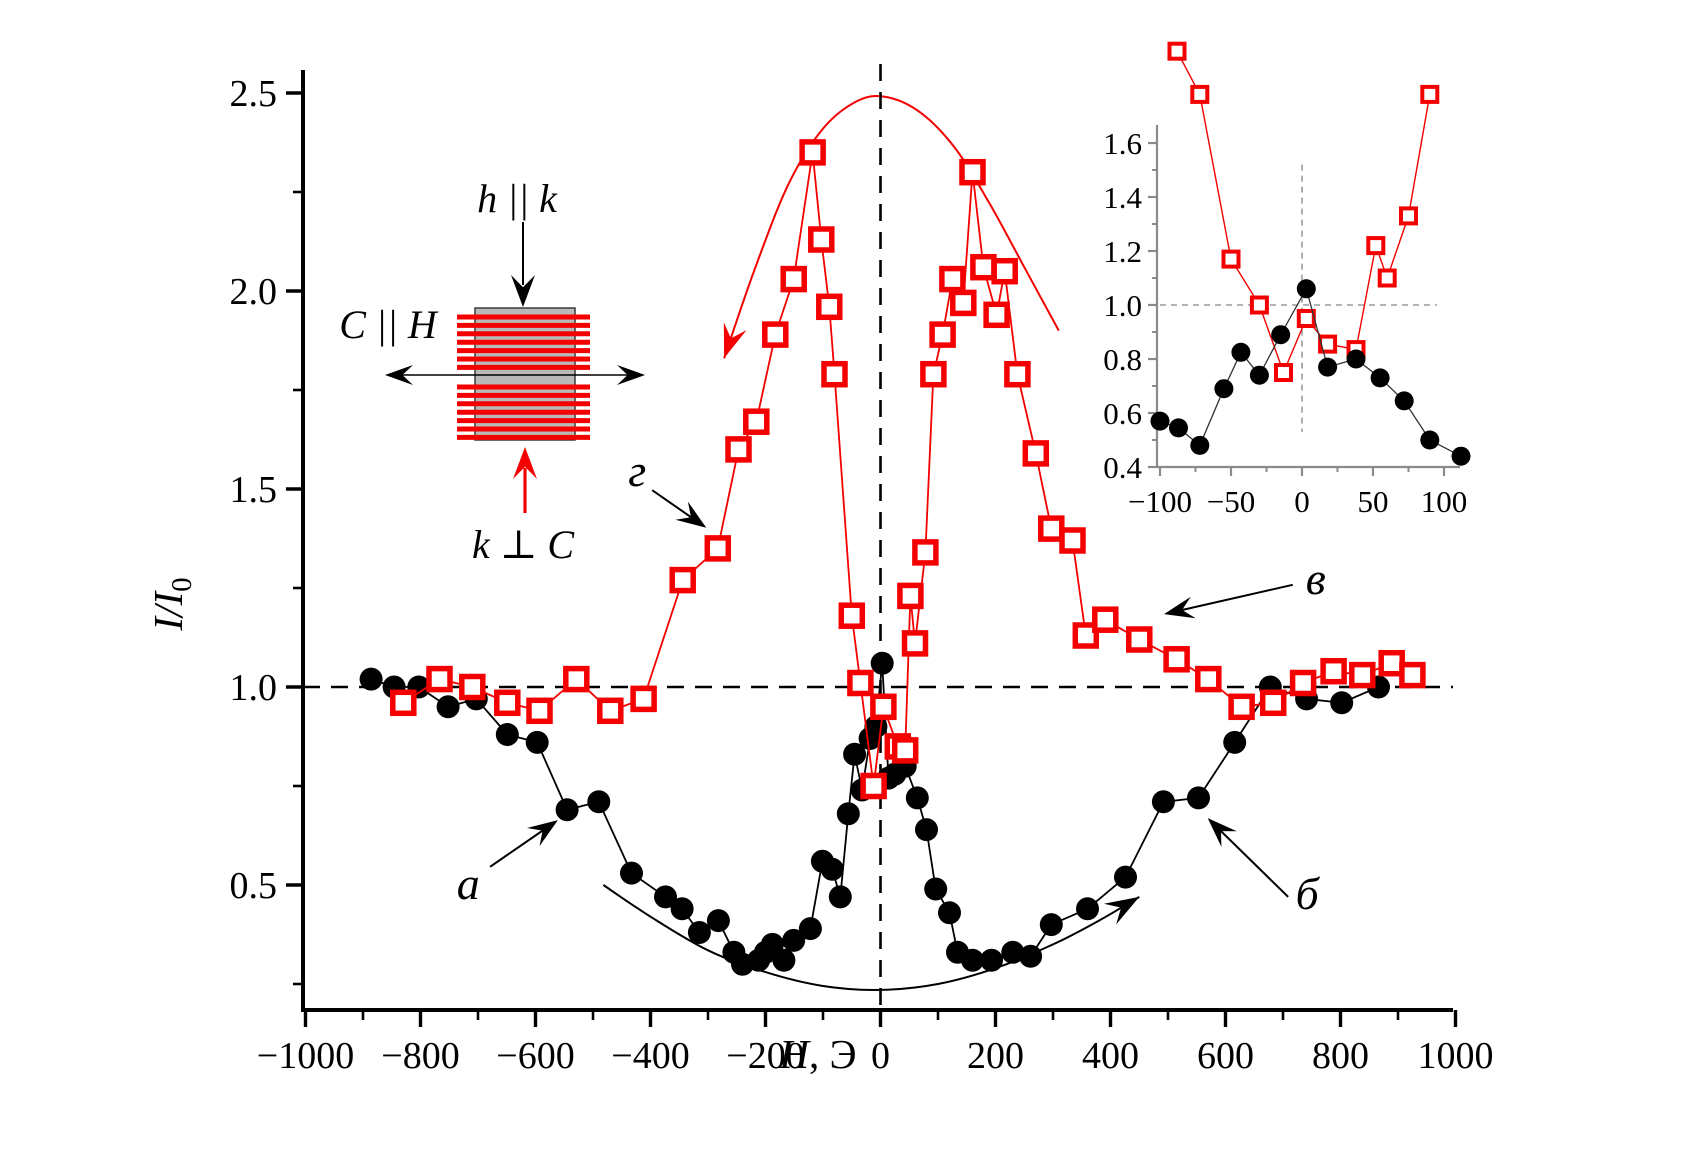  I want to click on svg-text: I/I0, so click(171, 604).